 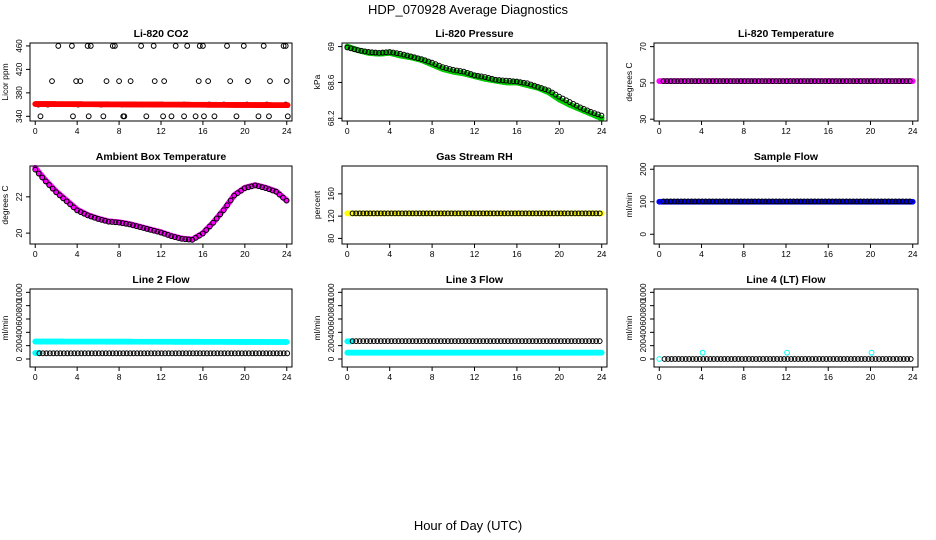 I want to click on y-axis-label: degrees C, so click(x=629, y=81).